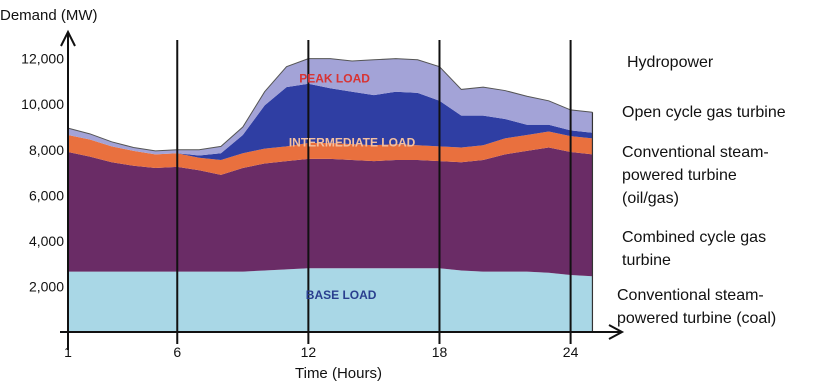 The width and height of the screenshot is (813, 383). I want to click on x-axis-label: Time (Hours), so click(338, 373).